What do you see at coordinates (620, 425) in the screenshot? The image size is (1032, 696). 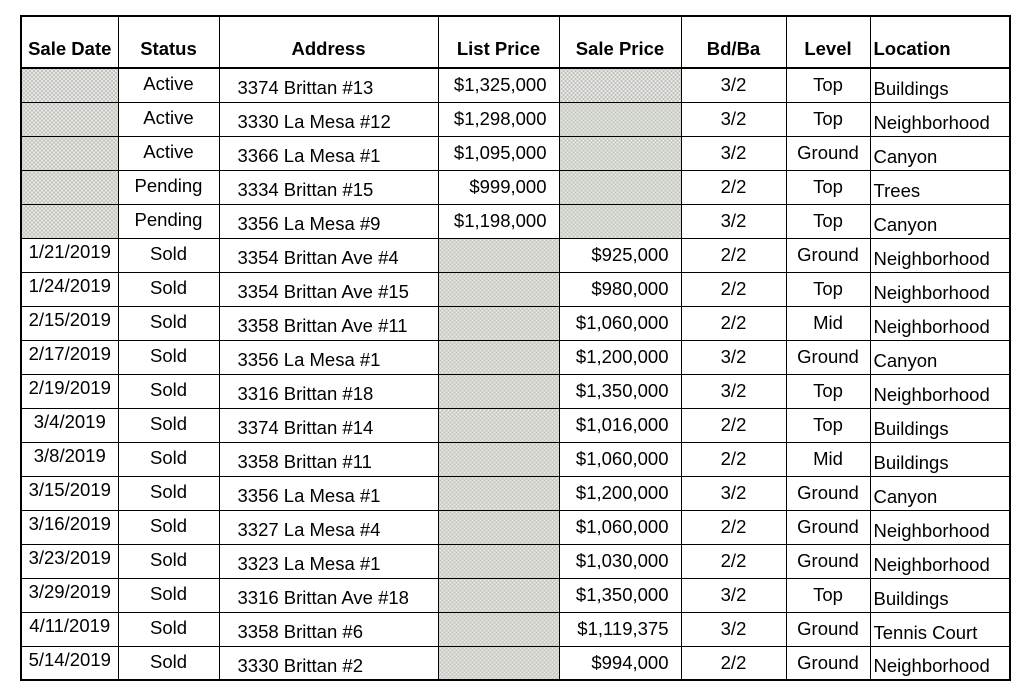 I see `cell-sale-price: $1,016,000` at bounding box center [620, 425].